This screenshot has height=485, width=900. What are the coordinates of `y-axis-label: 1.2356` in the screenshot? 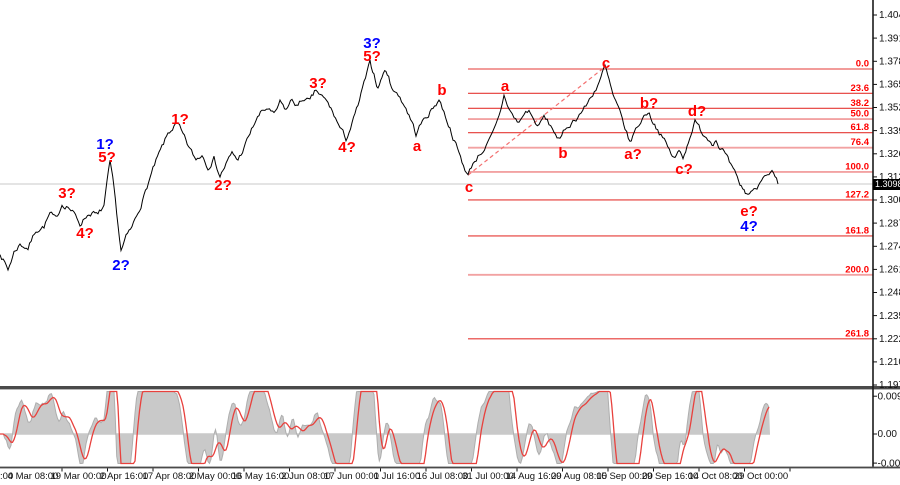 It's located at (889, 316).